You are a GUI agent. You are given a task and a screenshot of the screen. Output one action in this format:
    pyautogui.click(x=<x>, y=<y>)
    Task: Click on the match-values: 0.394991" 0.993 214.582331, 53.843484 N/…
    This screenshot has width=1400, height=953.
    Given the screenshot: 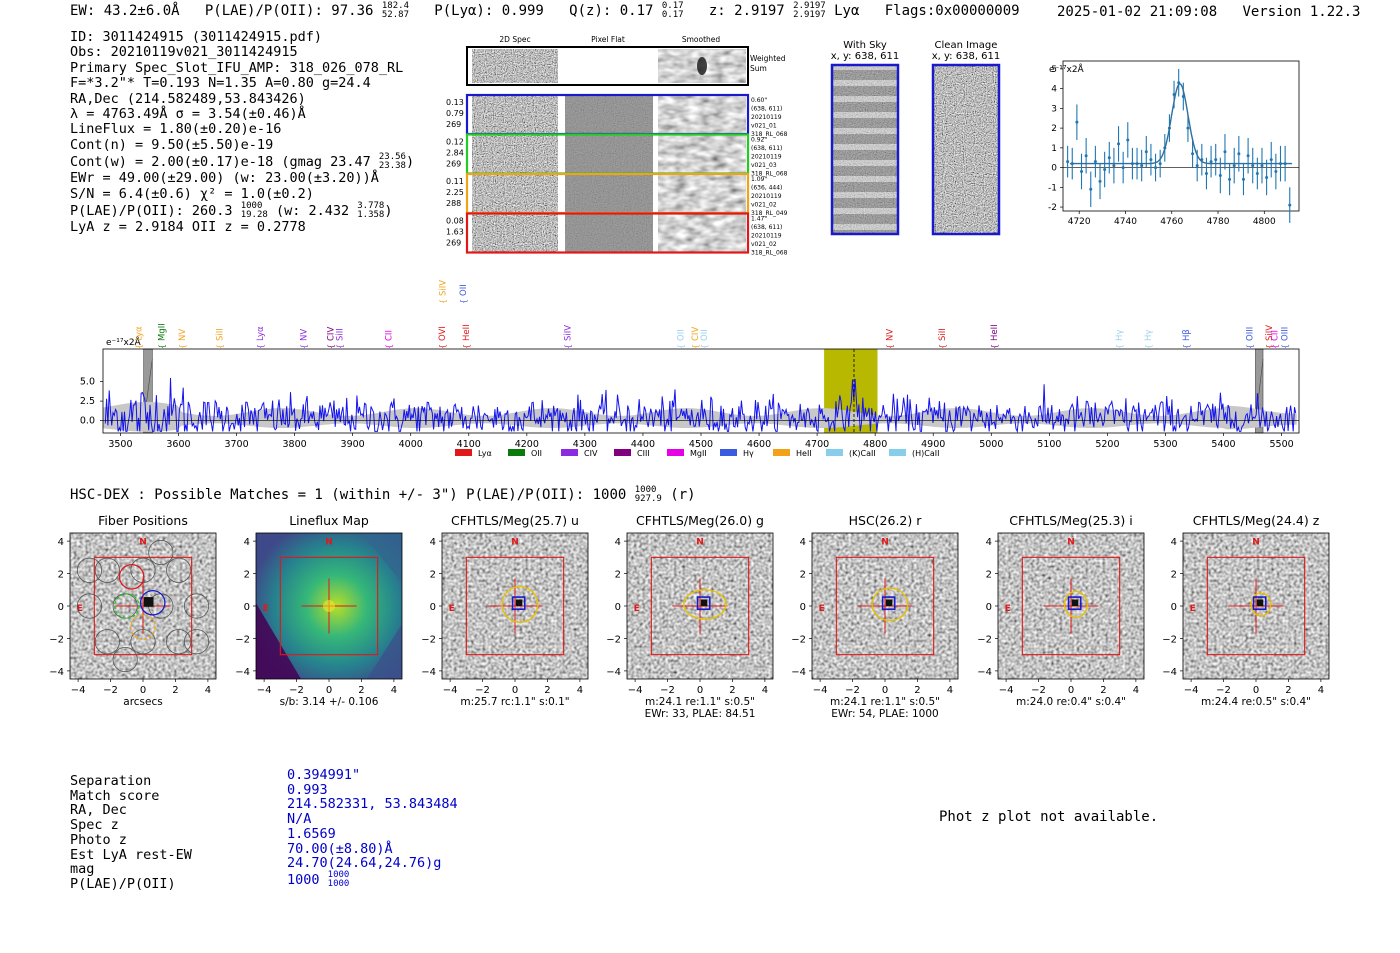 What is the action you would take?
    pyautogui.click(x=372, y=828)
    